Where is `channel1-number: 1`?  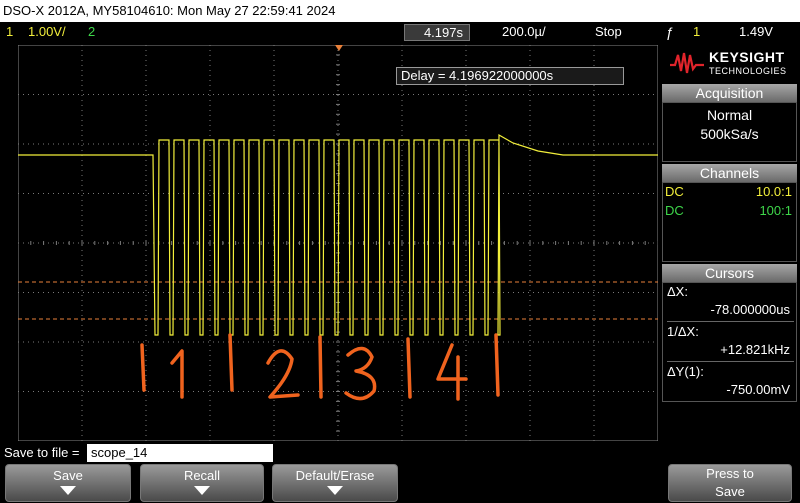 channel1-number: 1 is located at coordinates (10, 31).